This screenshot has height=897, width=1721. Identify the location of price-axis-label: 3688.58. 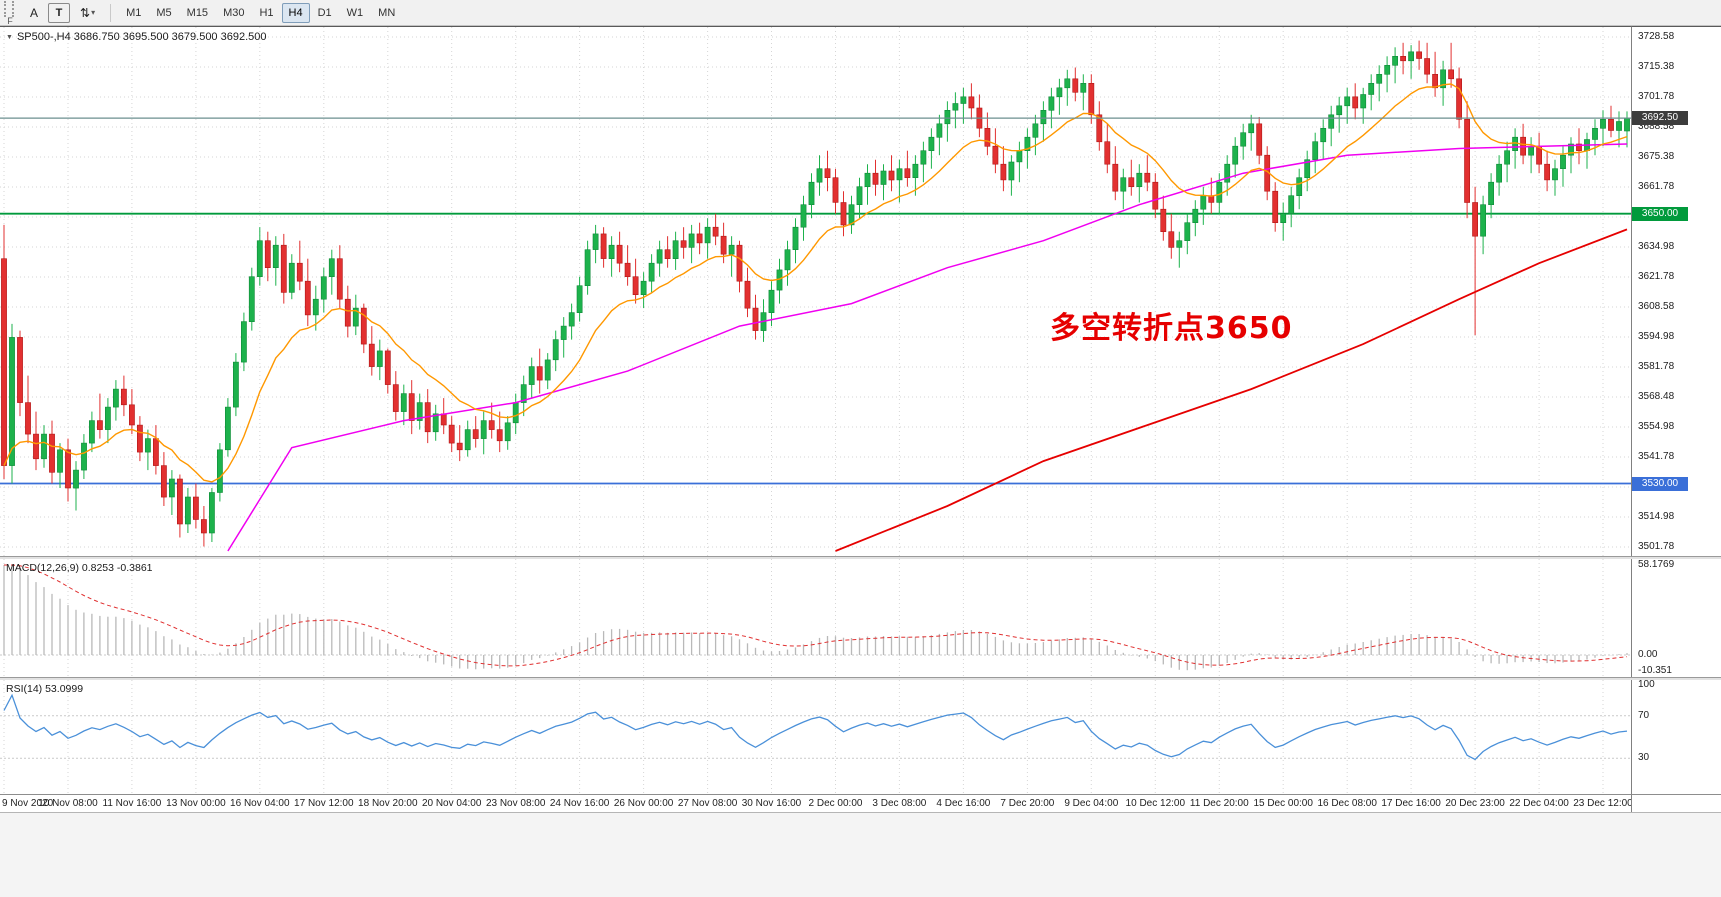
(1656, 126).